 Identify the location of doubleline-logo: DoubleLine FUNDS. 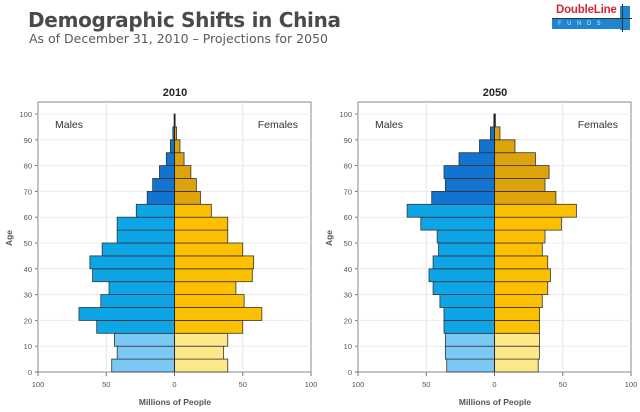
(592, 18).